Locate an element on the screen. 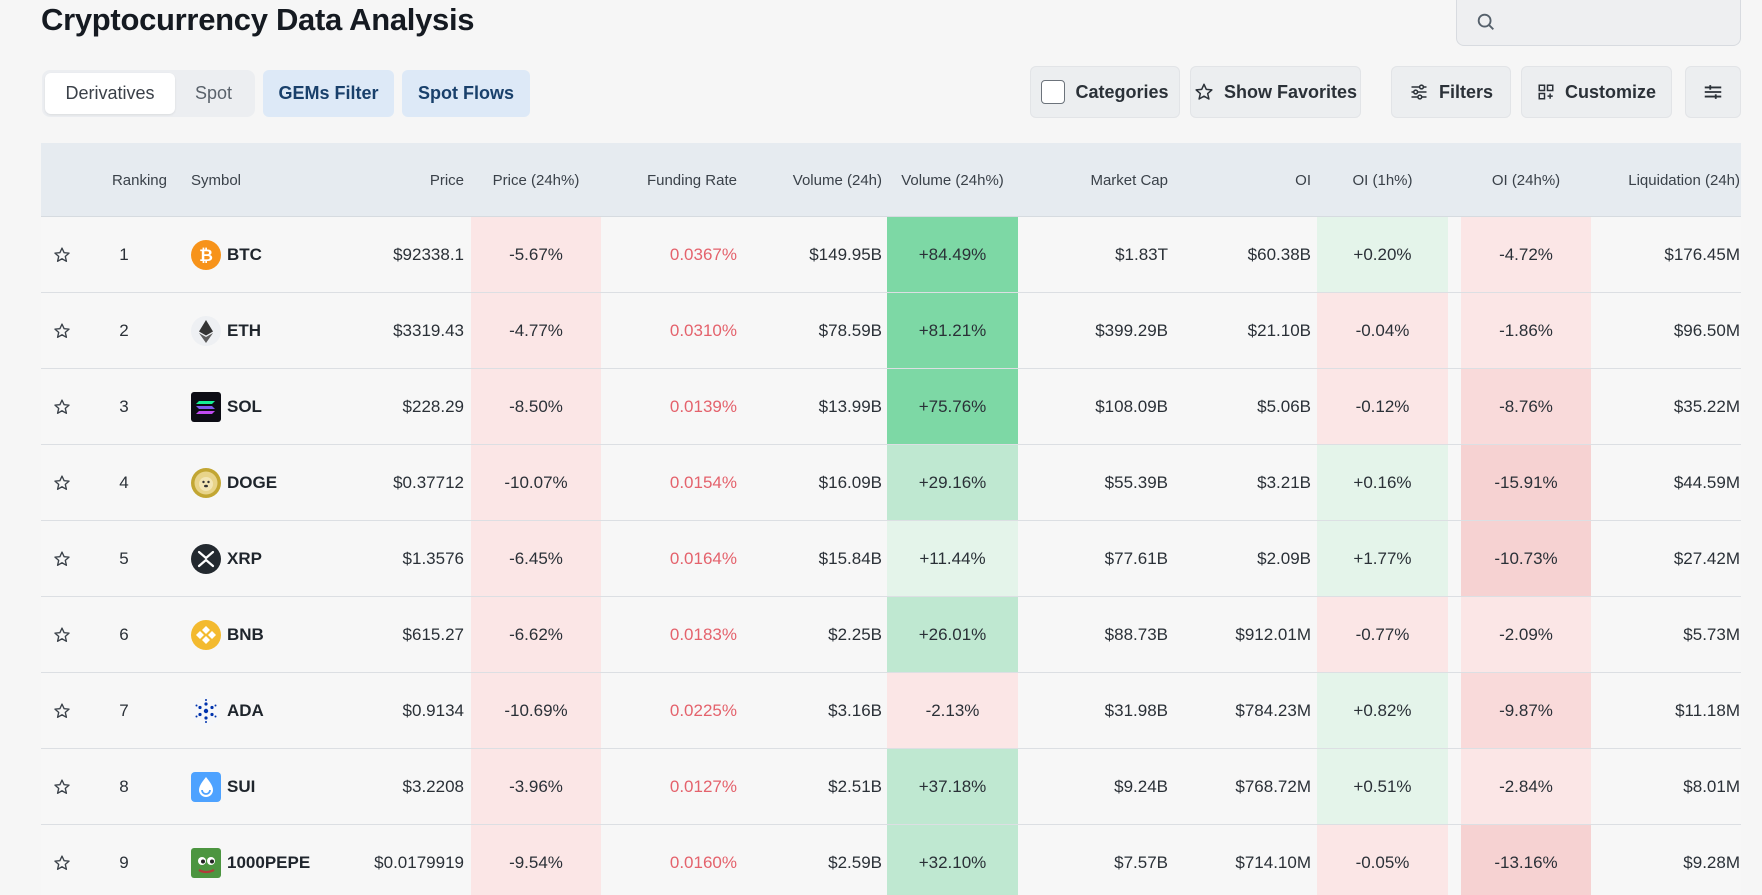 The width and height of the screenshot is (1762, 895). funding-rate-cell: 0.0127% is located at coordinates (703, 786).